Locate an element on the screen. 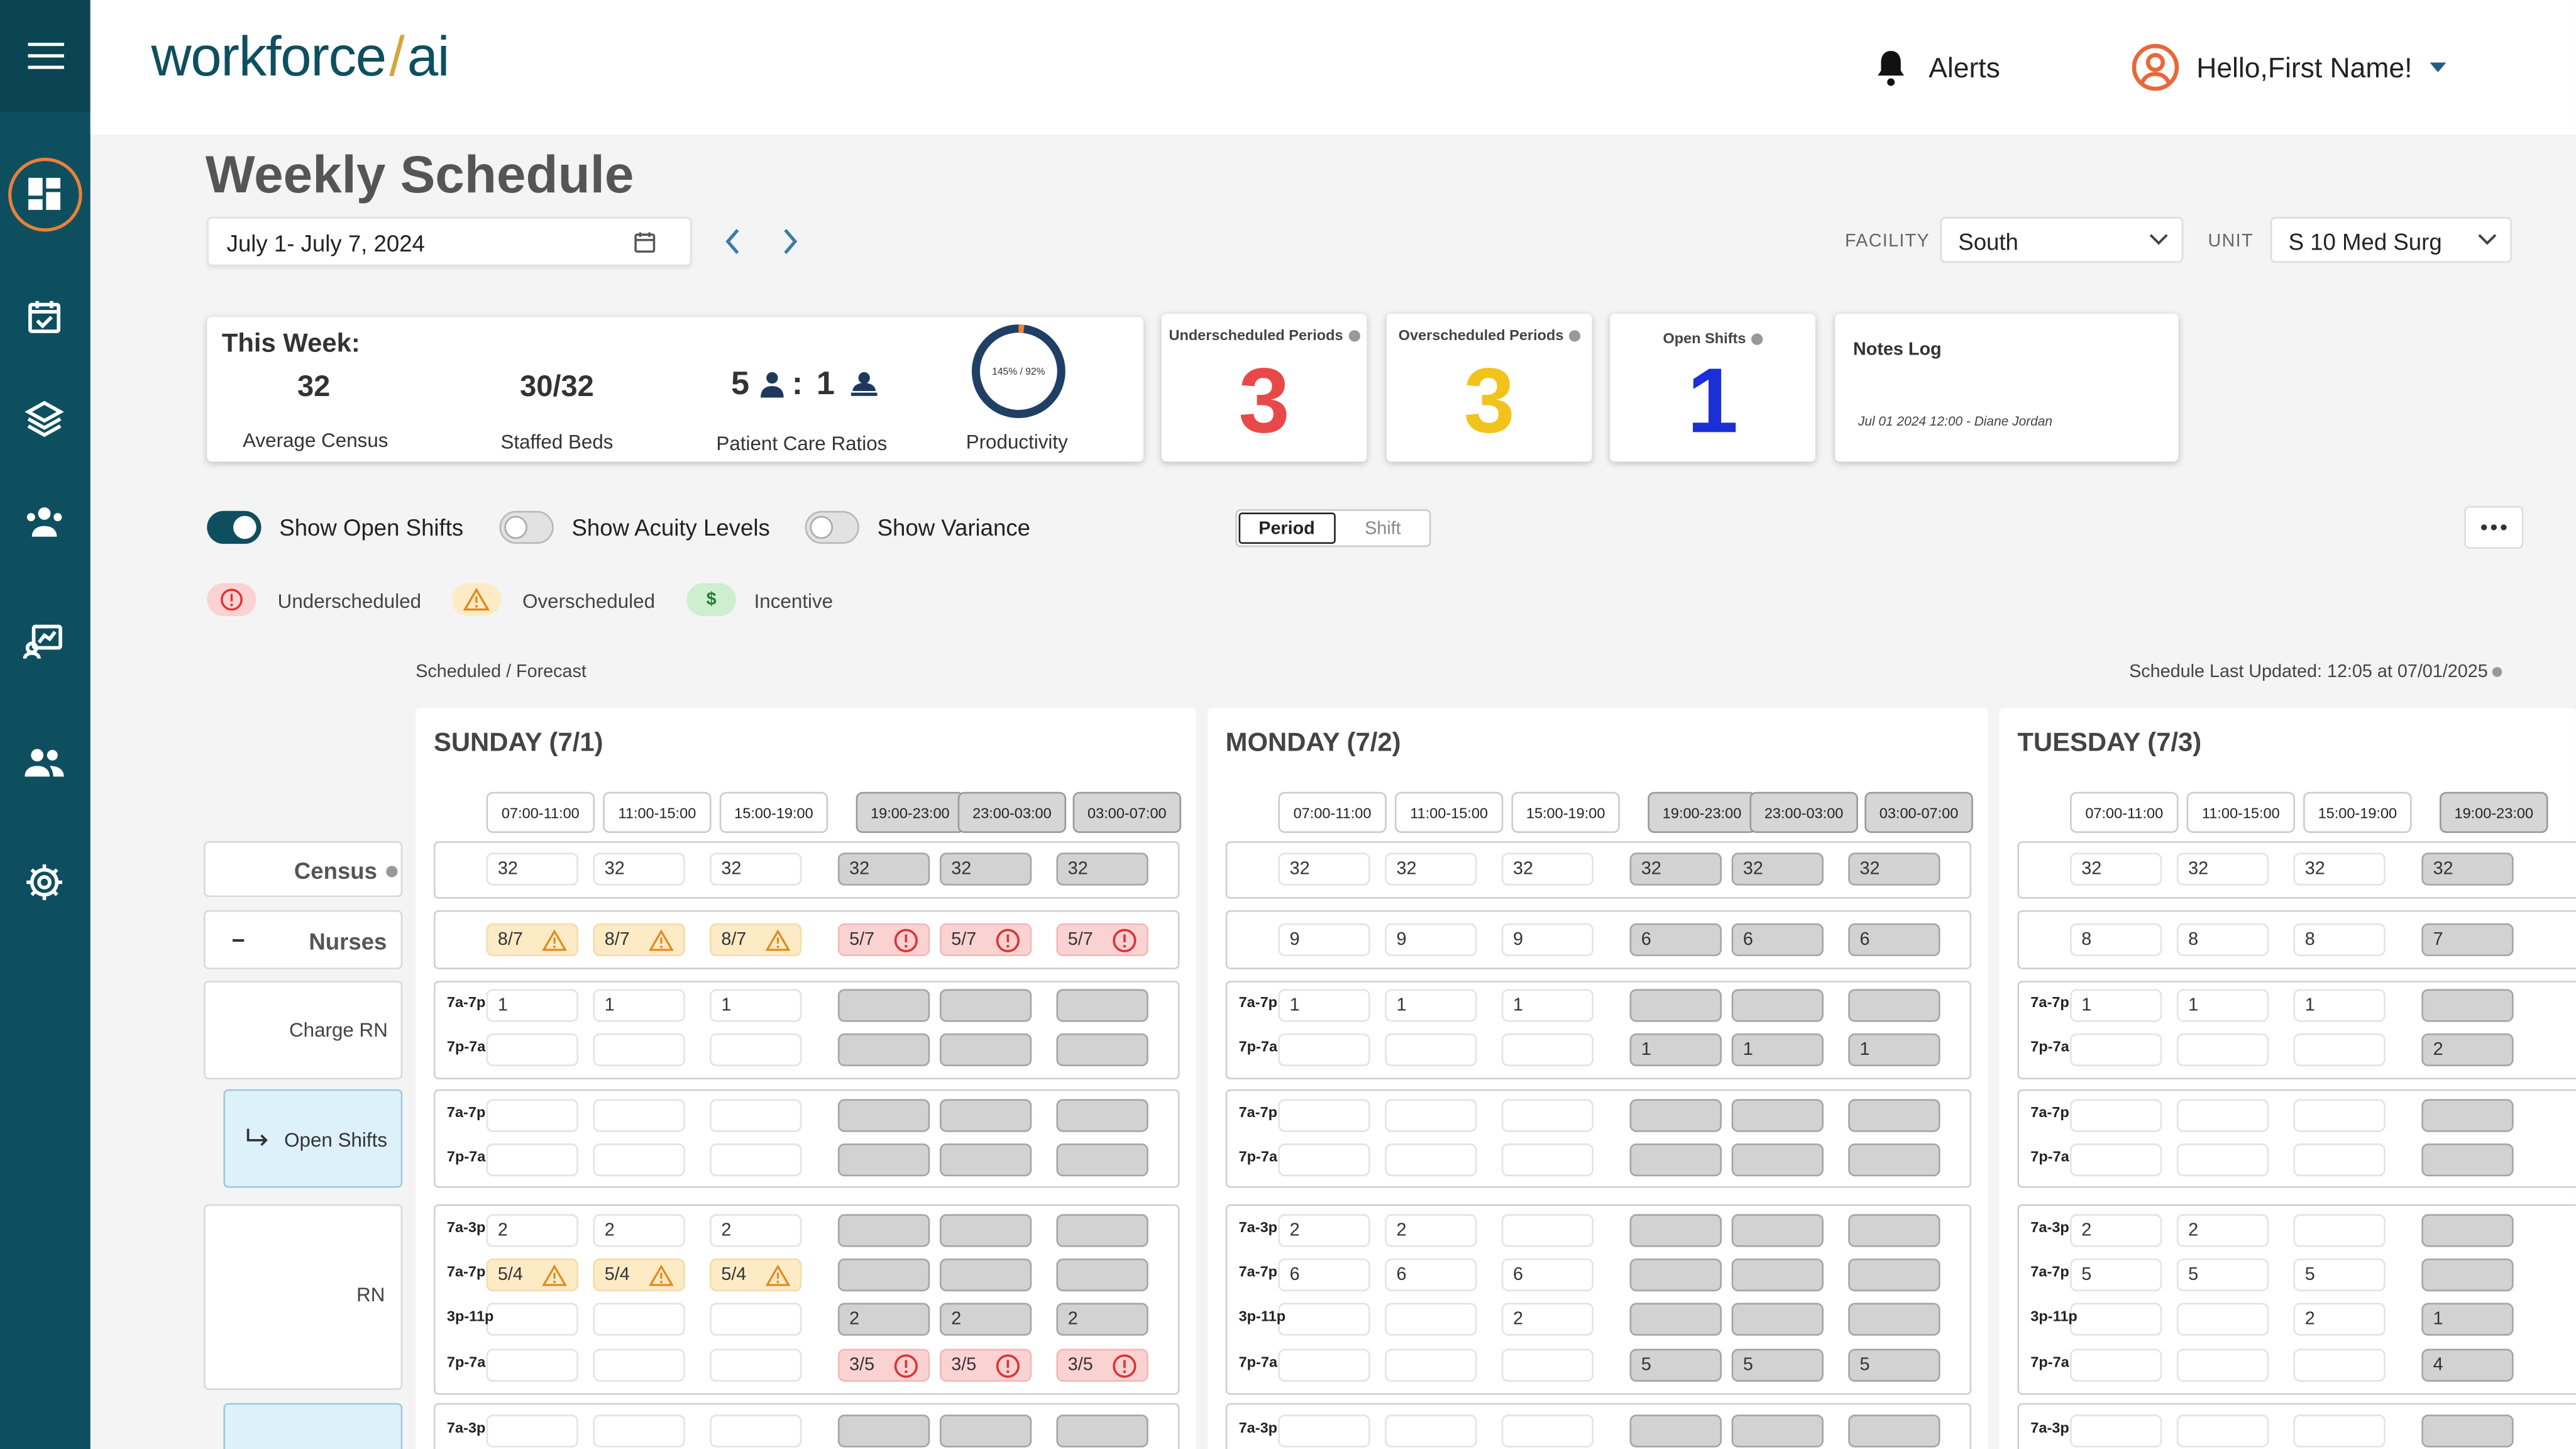 This screenshot has width=2576, height=1449. calendar-icon is located at coordinates (645, 242).